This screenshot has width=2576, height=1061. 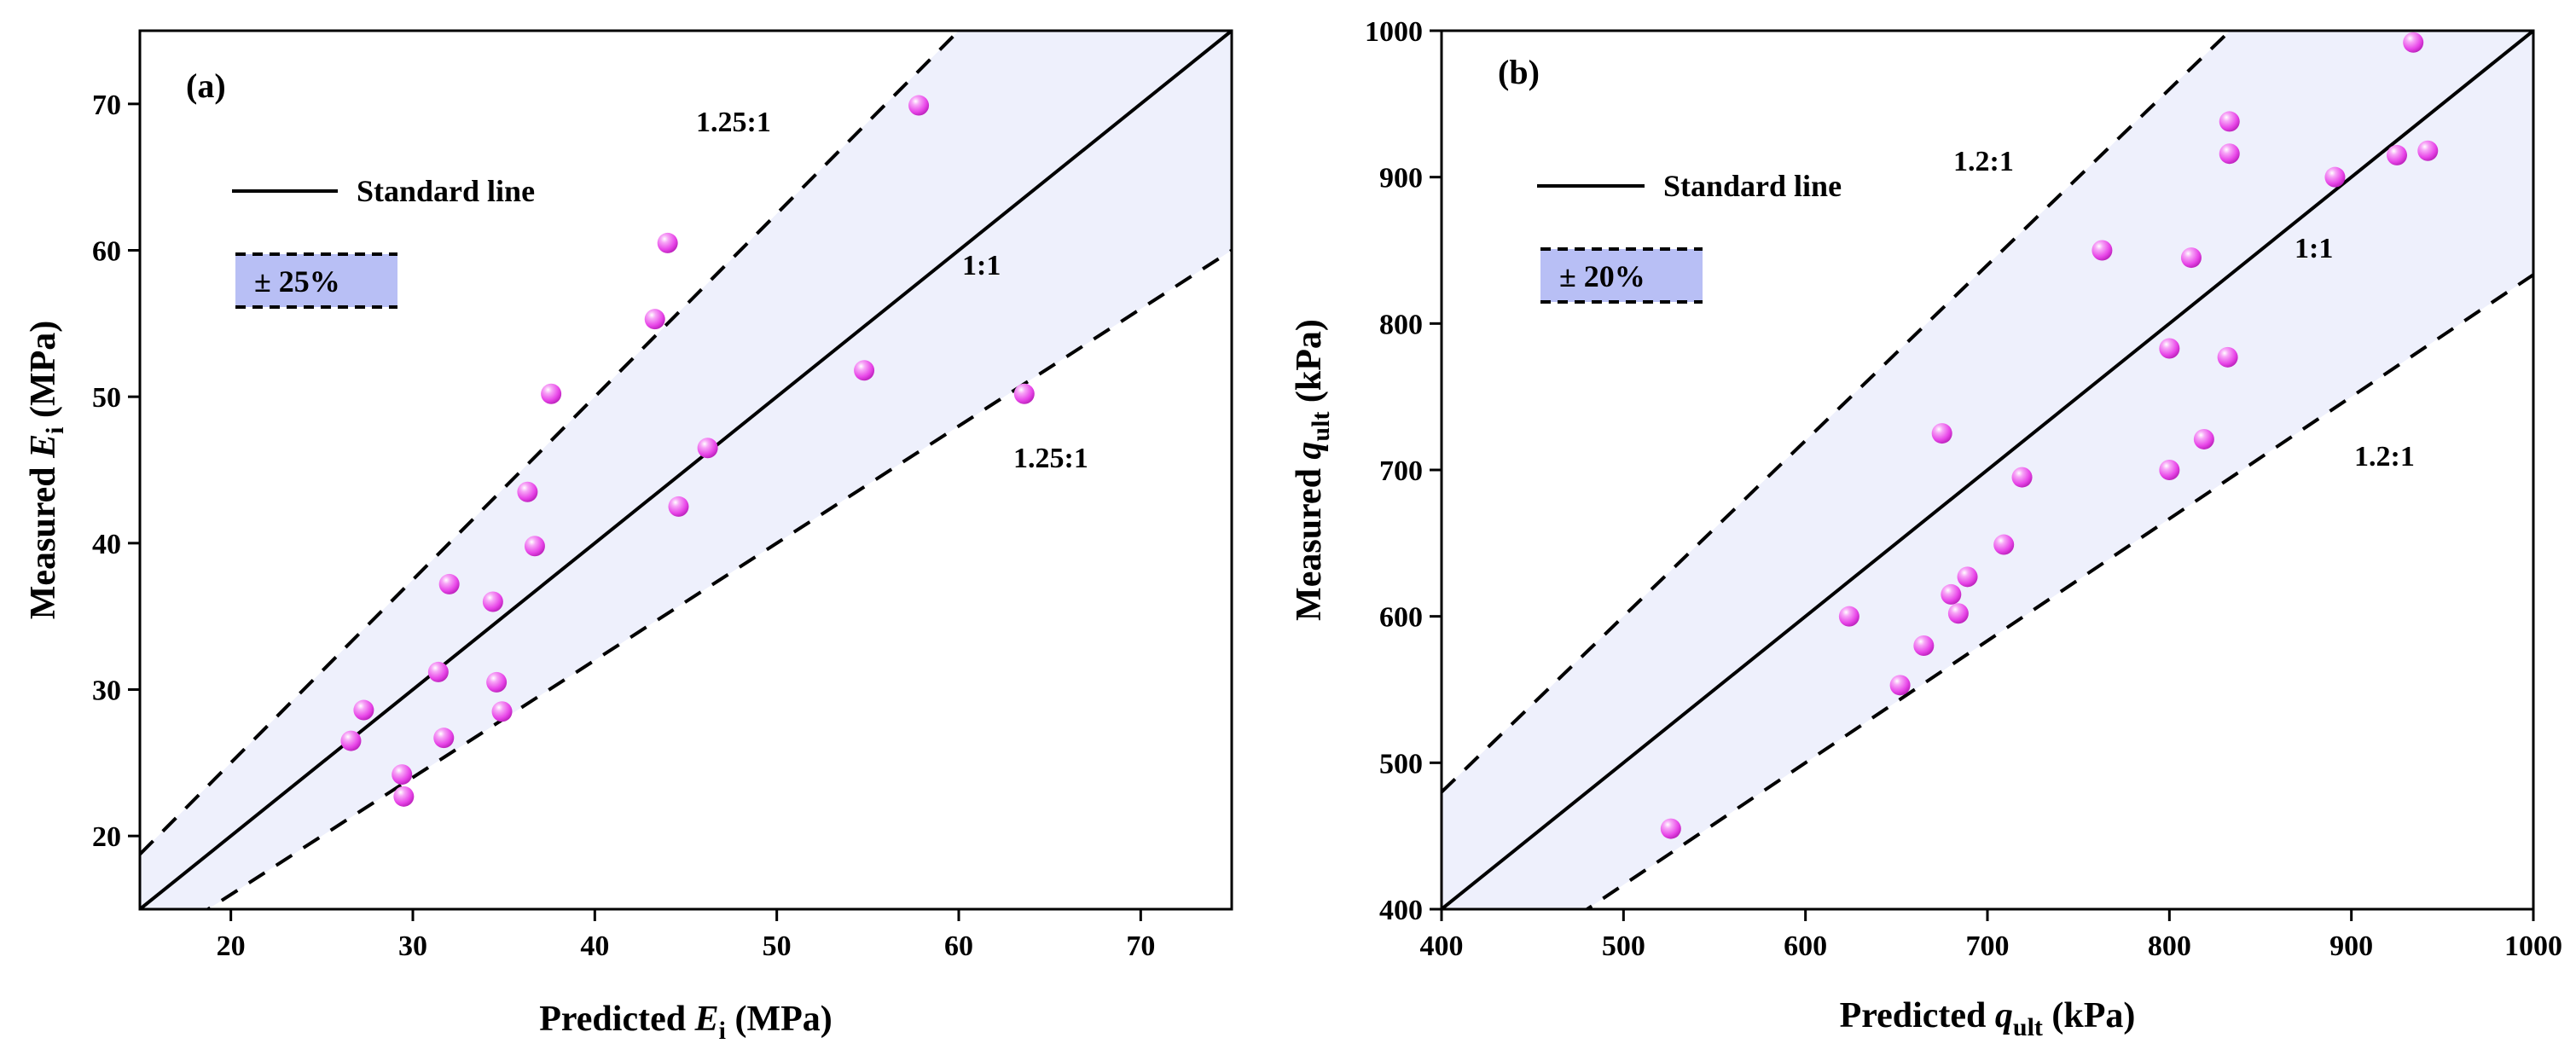 I want to click on legend-line-label-b: Standard line, so click(x=1752, y=186).